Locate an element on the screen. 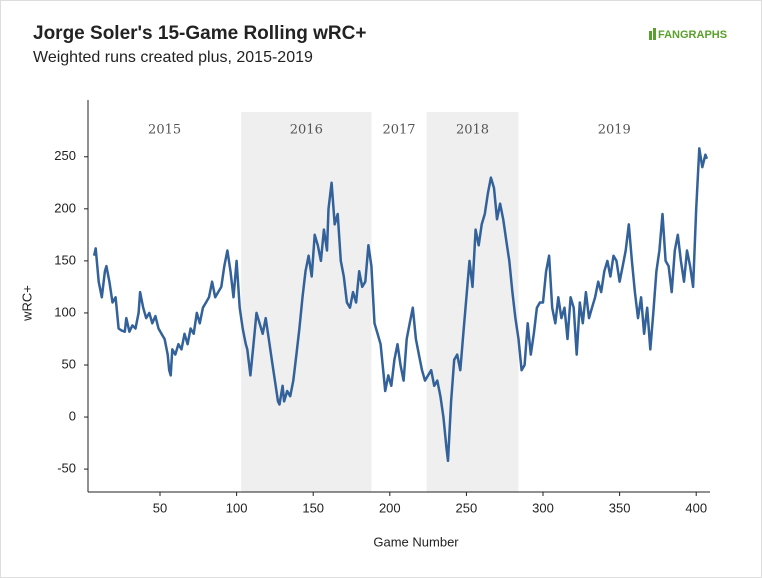  x-tick-label: 350 is located at coordinates (620, 507).